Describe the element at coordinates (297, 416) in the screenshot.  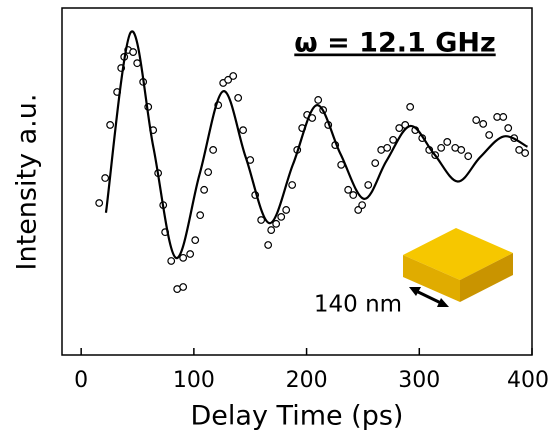
I see `x-axis-label: Delay Time (ps)` at that location.